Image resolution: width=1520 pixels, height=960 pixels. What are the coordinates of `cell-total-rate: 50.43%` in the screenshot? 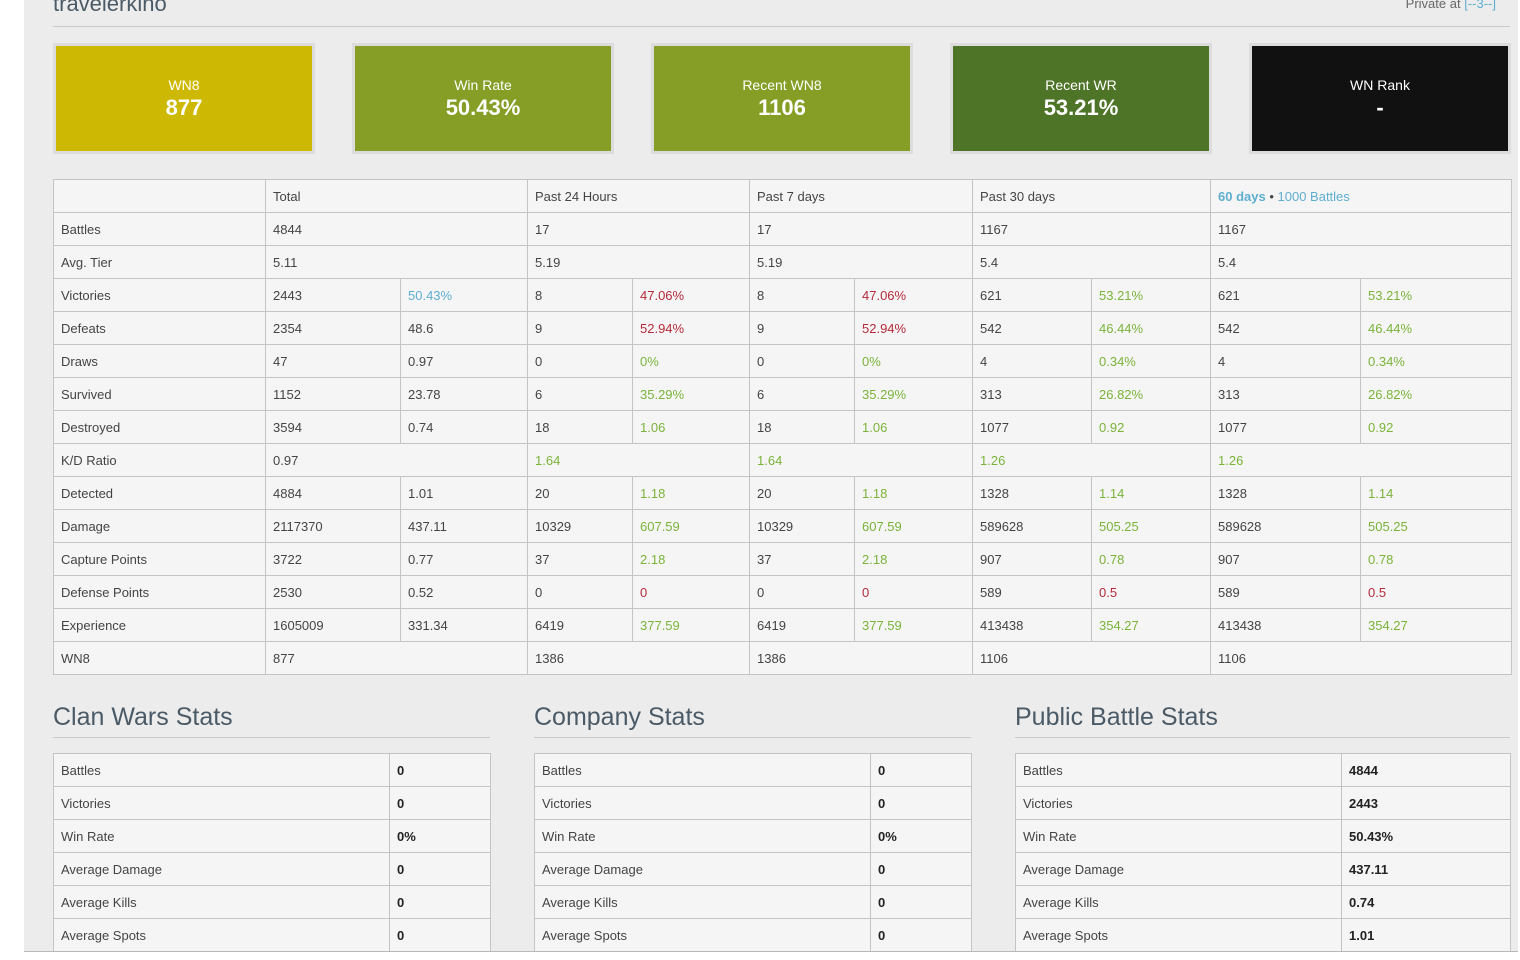 It's located at (464, 295).